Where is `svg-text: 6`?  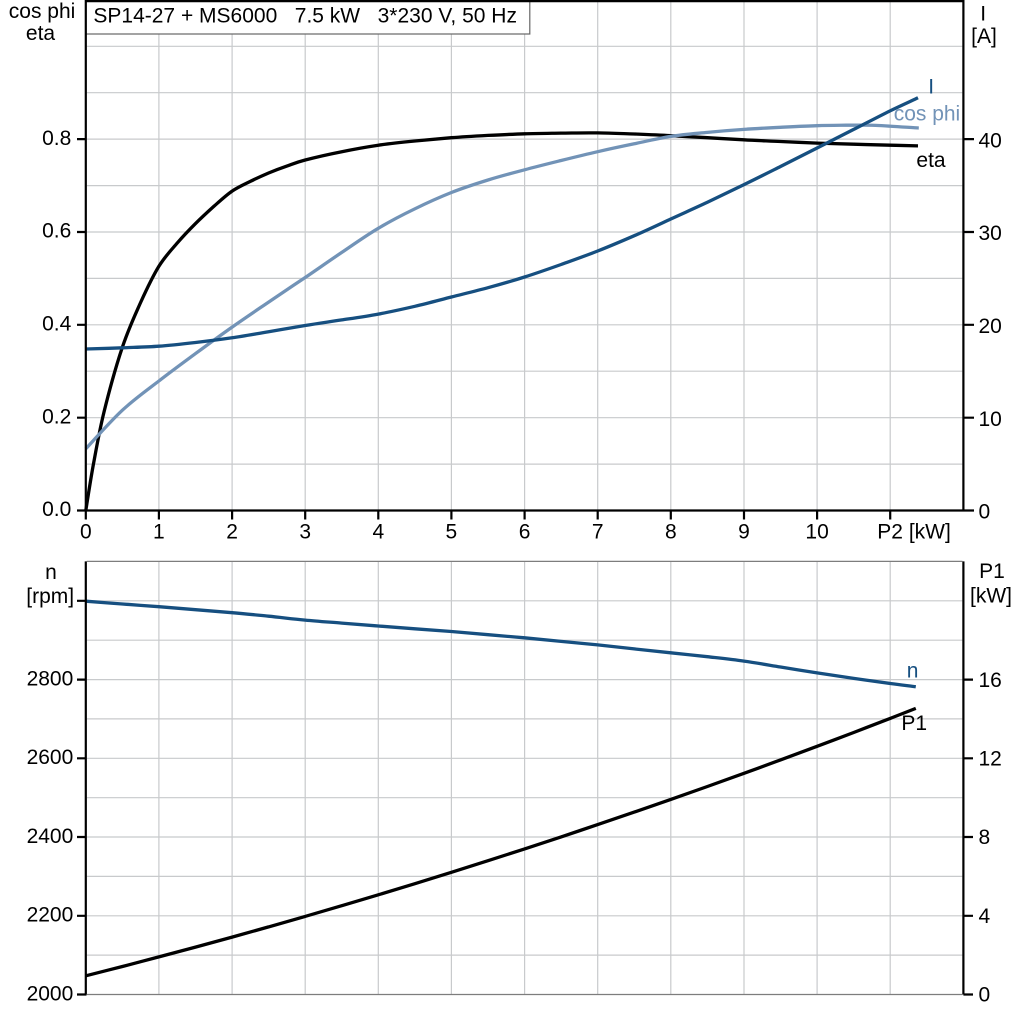 svg-text: 6 is located at coordinates (525, 532).